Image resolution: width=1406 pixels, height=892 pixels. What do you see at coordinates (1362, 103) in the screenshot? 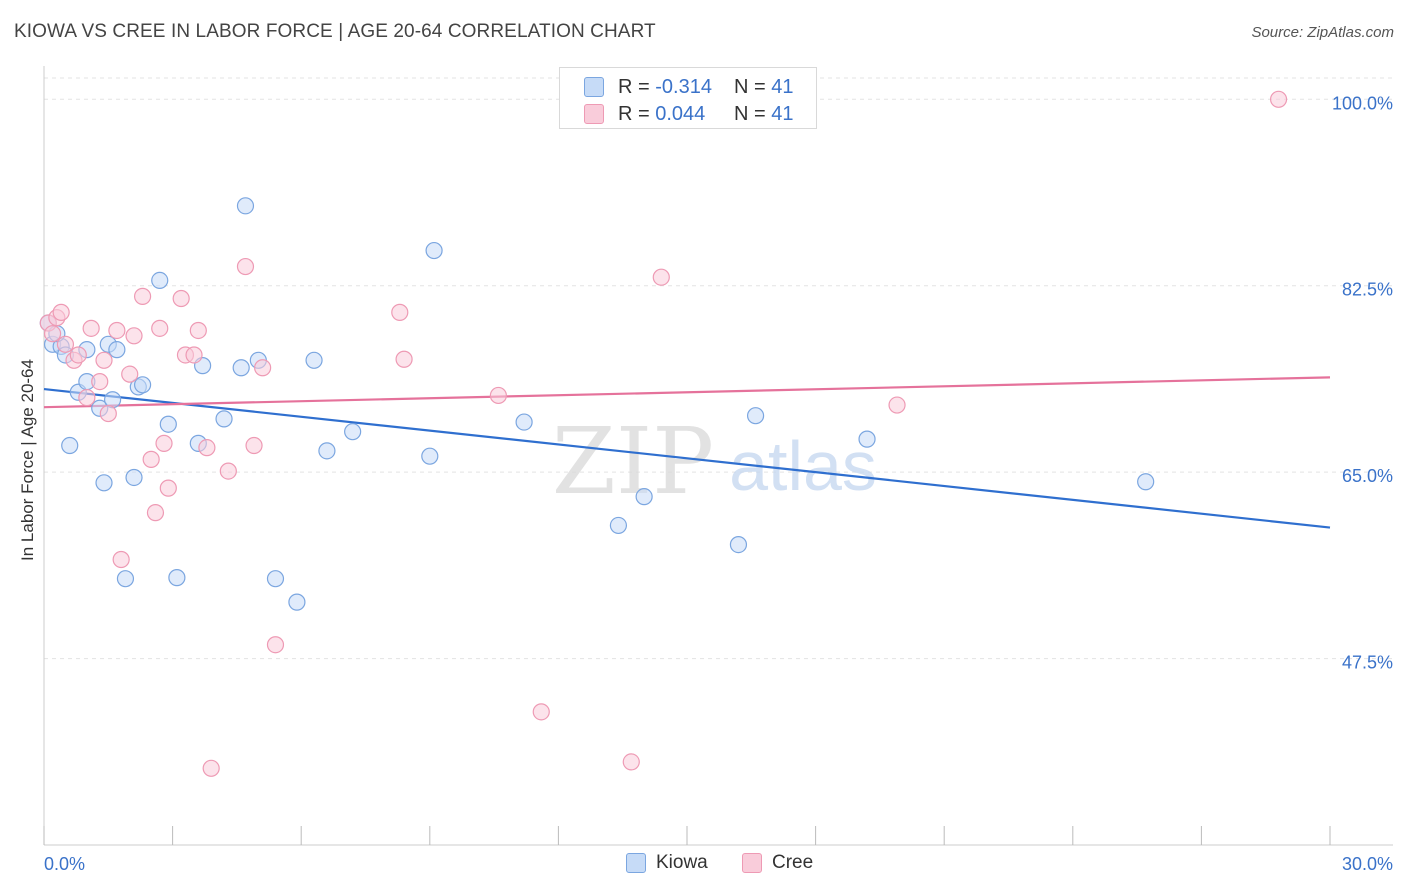
I see `y-tick-label: 100.0%` at bounding box center [1362, 103].